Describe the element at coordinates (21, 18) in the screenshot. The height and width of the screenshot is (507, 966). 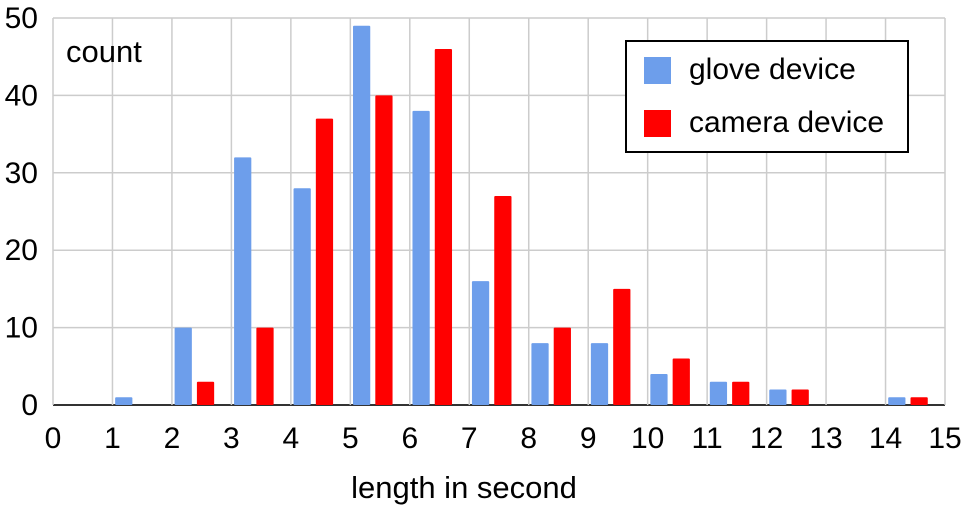
I see `y-tick-label: 50` at that location.